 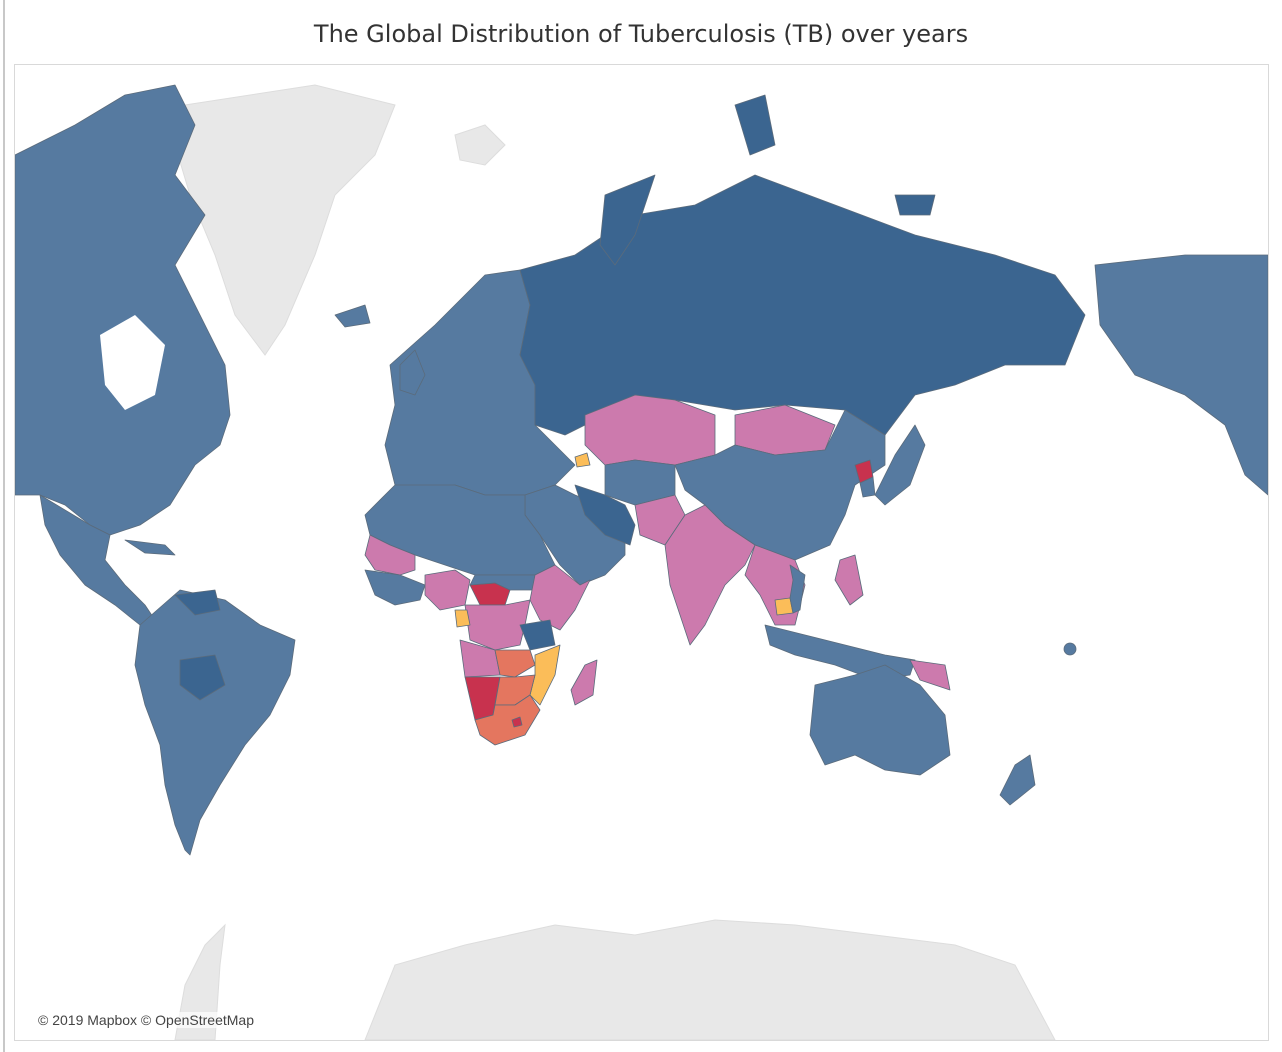 What do you see at coordinates (202, 677) in the screenshot?
I see `region-bolivia` at bounding box center [202, 677].